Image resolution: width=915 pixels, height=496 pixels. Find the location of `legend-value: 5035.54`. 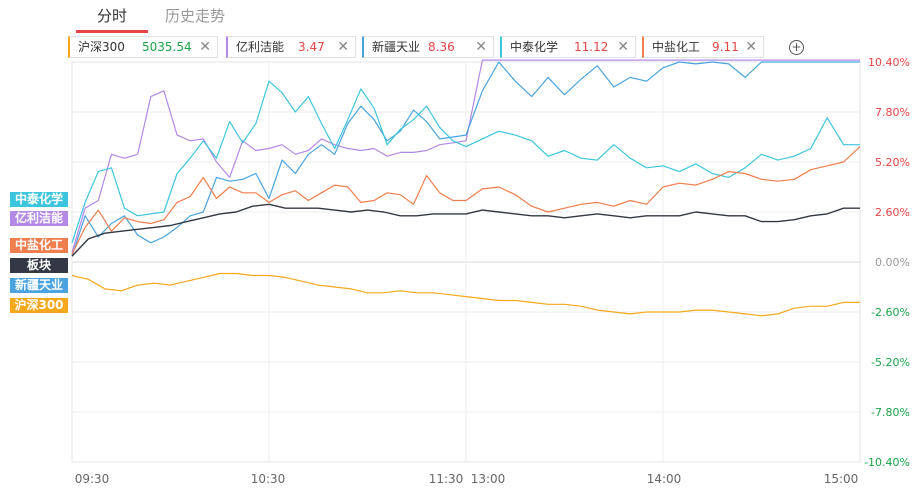

legend-value: 5035.54 is located at coordinates (167, 47).